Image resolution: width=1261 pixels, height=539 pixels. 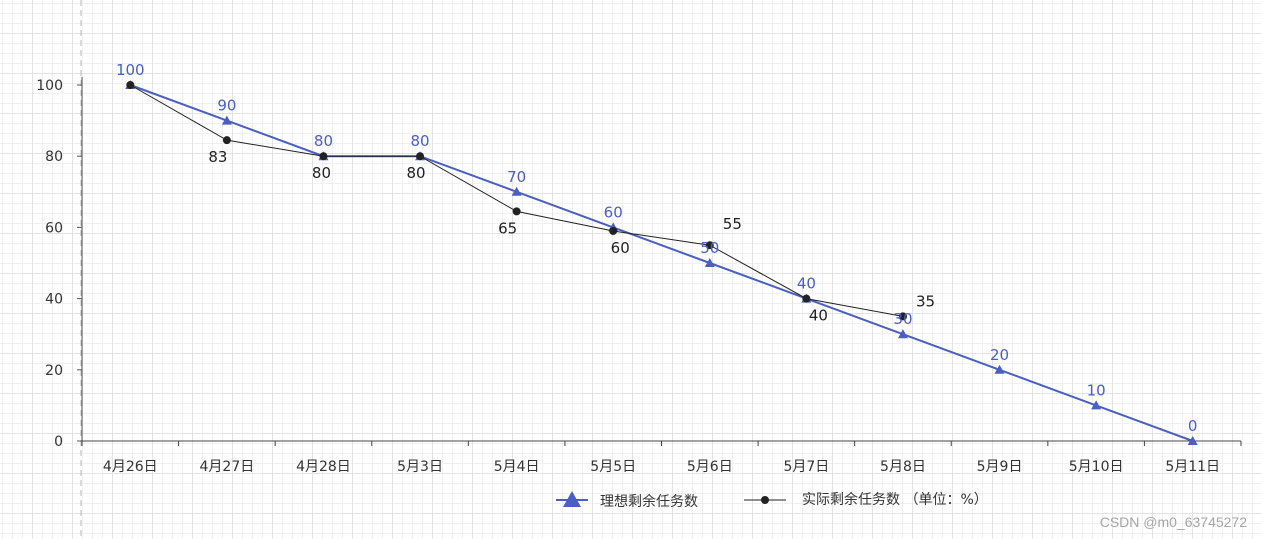 What do you see at coordinates (1000, 467) in the screenshot?
I see `x-tick-label: 5月9日` at bounding box center [1000, 467].